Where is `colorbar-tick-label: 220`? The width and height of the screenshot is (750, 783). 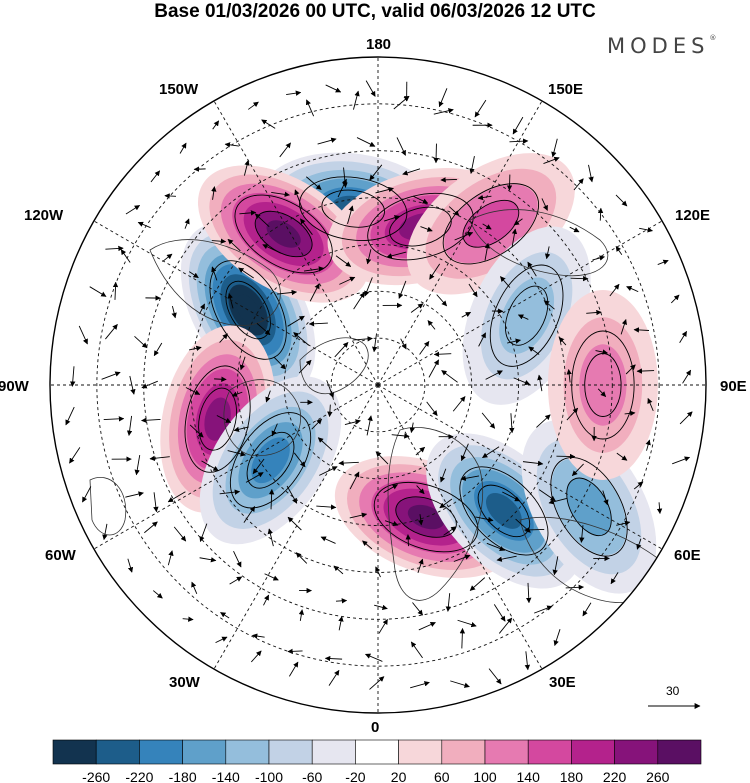 colorbar-tick-label: 220 is located at coordinates (615, 776).